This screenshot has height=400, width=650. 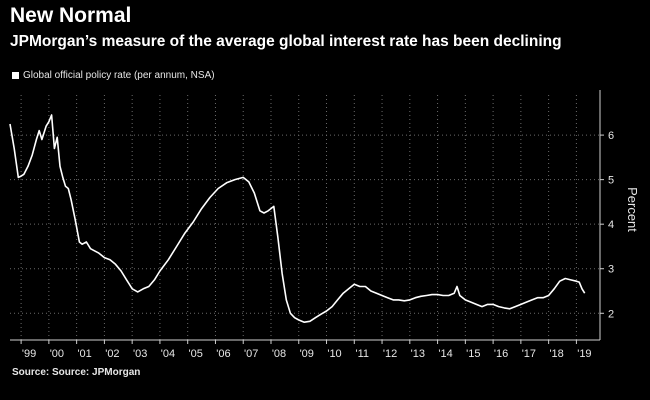 What do you see at coordinates (556, 354) in the screenshot?
I see `x-tick-label-2018: '18` at bounding box center [556, 354].